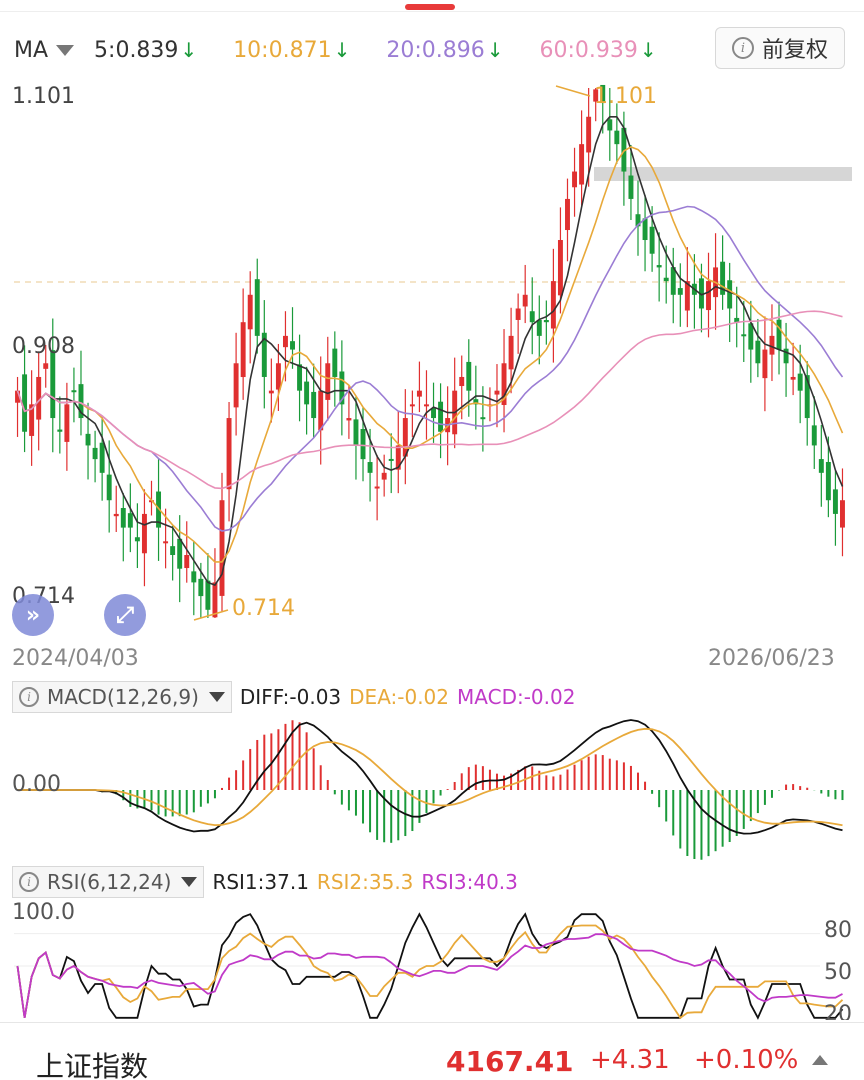 The width and height of the screenshot is (864, 1080). I want to click on adjust-button: i 前复权, so click(780, 48).